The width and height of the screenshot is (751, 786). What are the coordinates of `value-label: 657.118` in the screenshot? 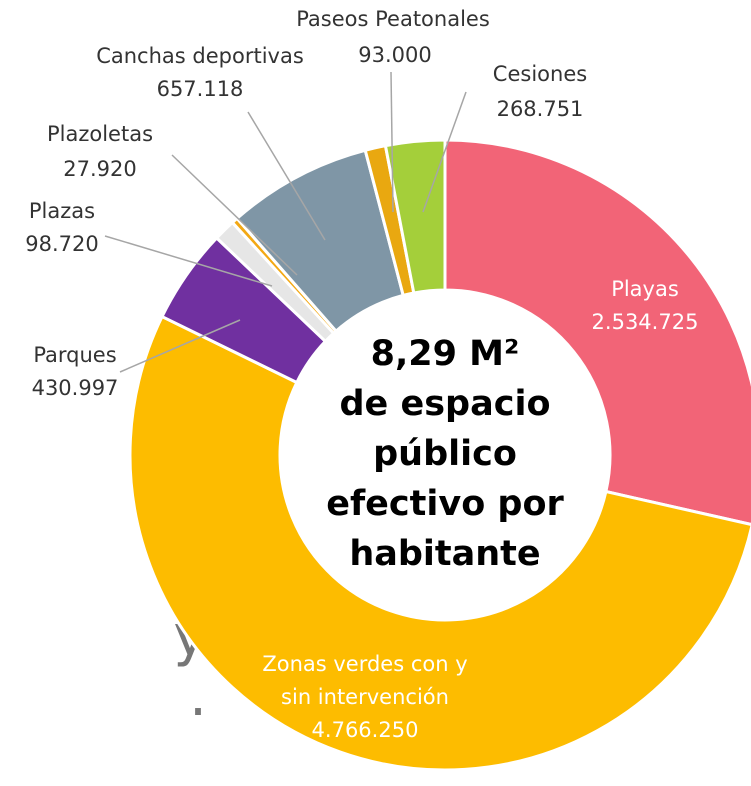 It's located at (200, 89).